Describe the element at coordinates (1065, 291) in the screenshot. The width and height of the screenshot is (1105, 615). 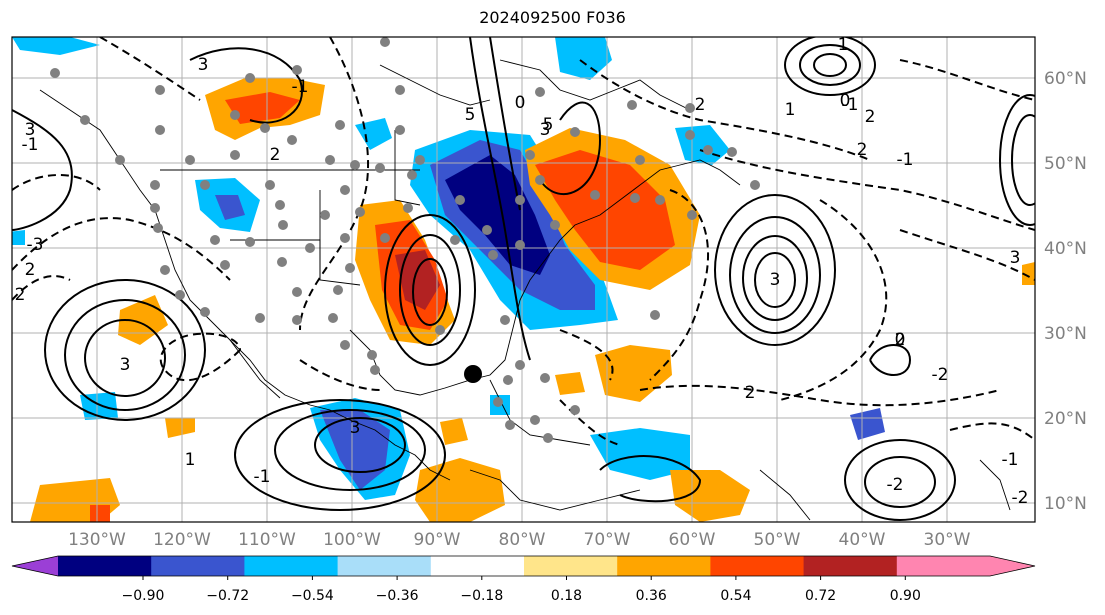
I see `latitude-axis-labels: 60°N 50°N 40°N 30°N 20°N 10°N` at that location.